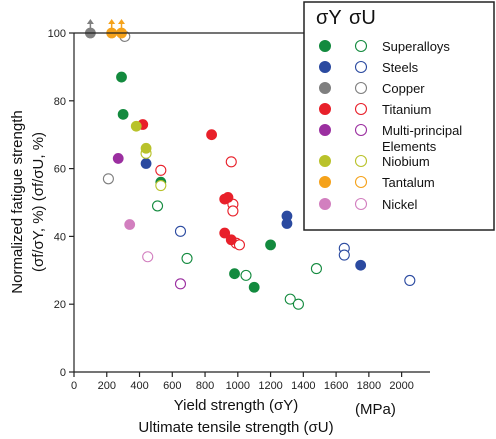  I want to click on y-tick-label: 100, so click(57, 34).